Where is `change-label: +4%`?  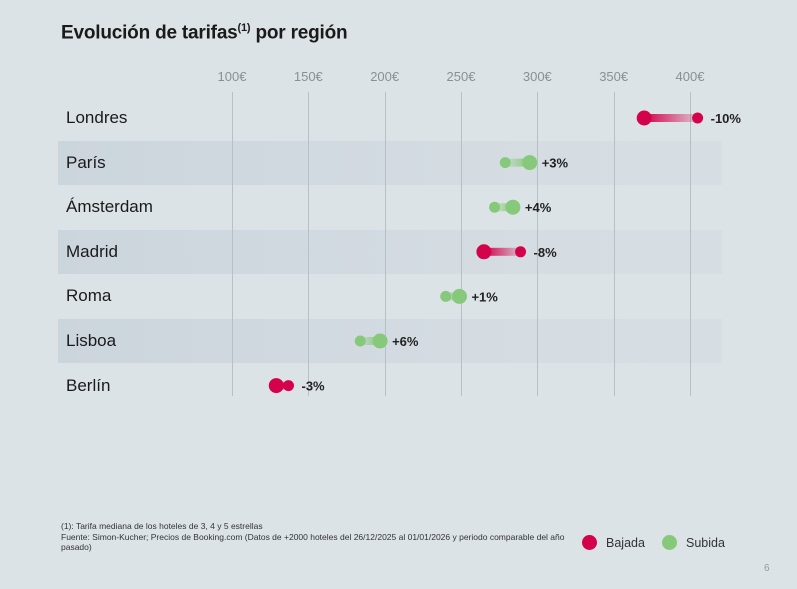
change-label: +4% is located at coordinates (538, 207).